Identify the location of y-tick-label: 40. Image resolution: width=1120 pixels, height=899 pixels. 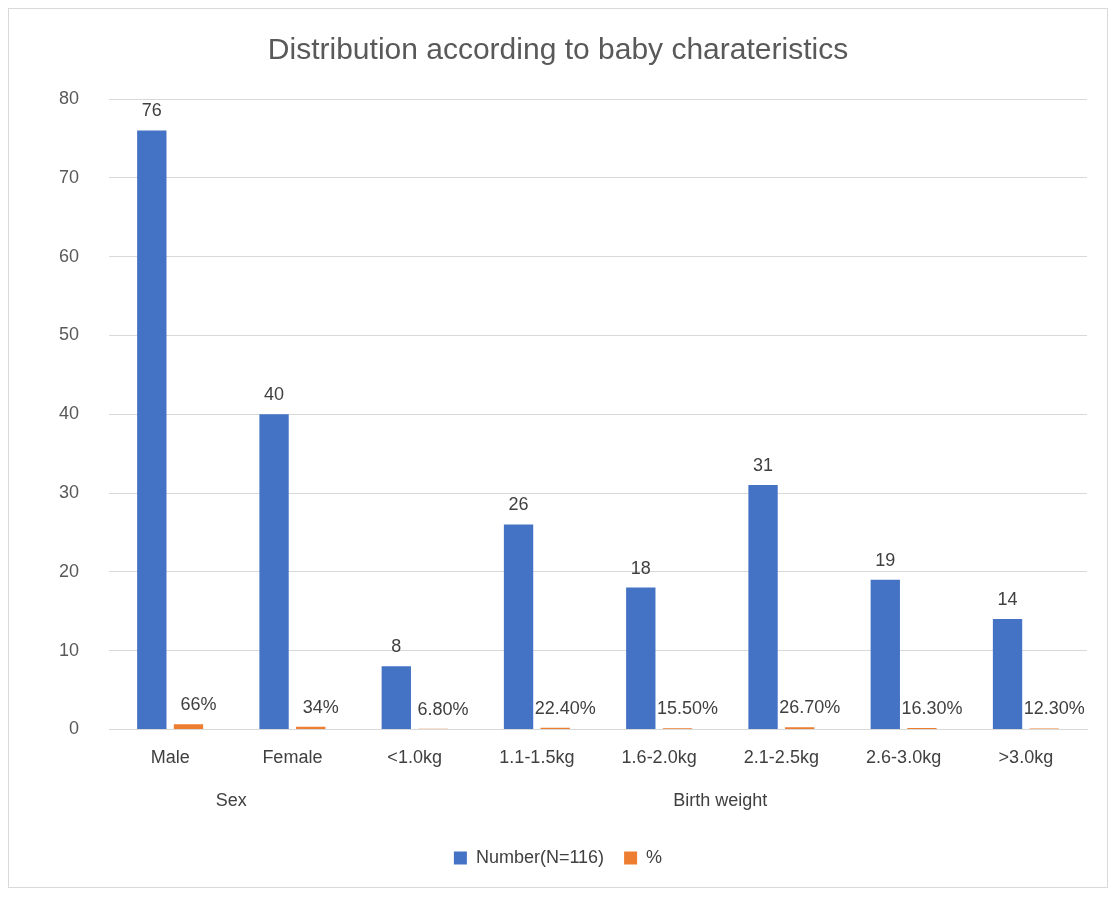
(69, 413).